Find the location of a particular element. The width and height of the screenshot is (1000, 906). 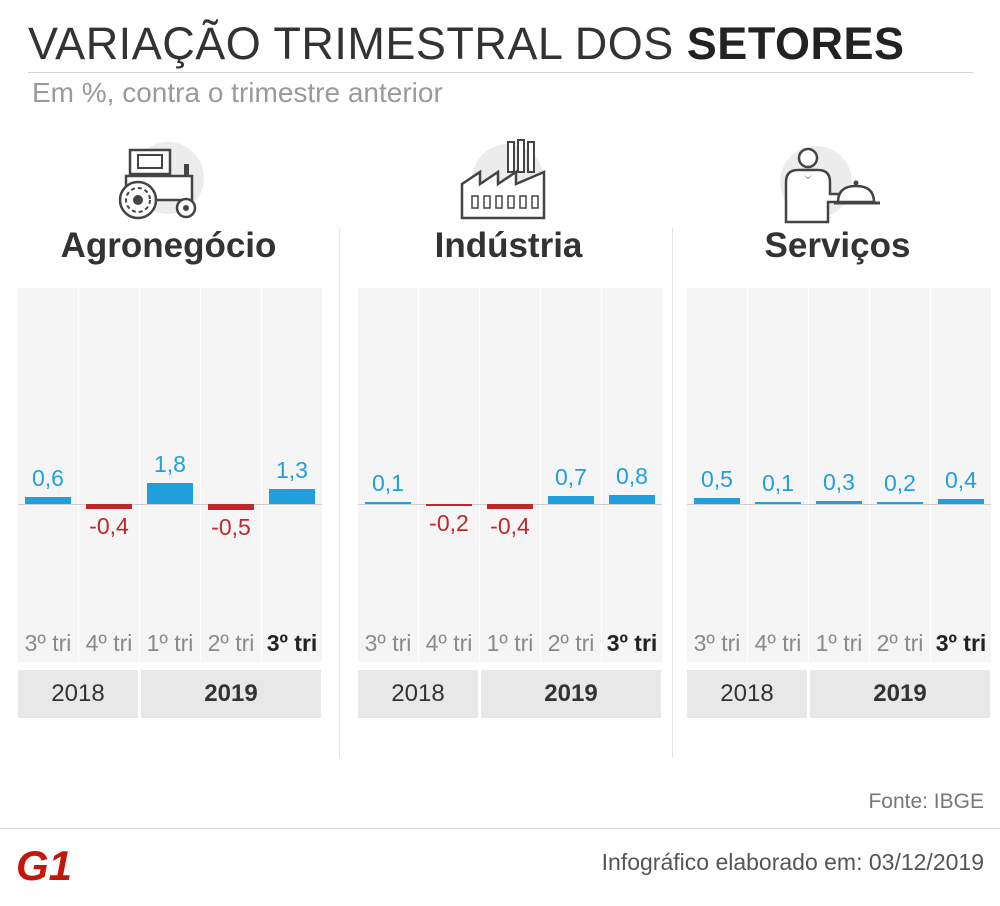

value-label: 0,4 is located at coordinates (961, 480).